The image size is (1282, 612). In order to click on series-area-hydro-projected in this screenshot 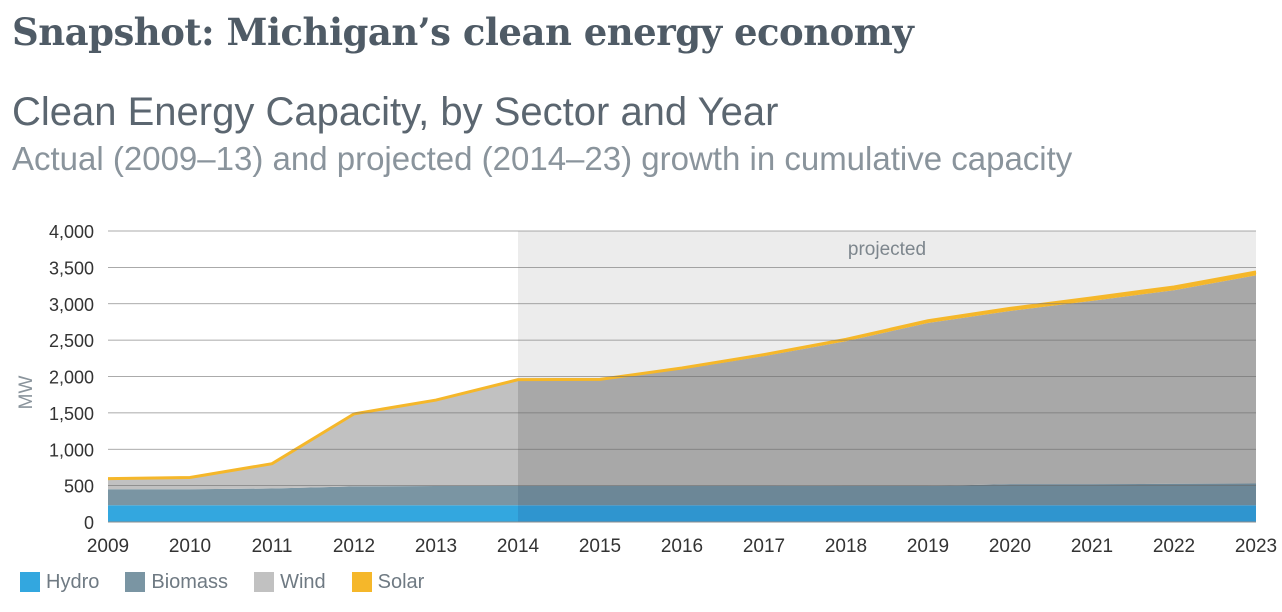, I will do `click(887, 513)`.